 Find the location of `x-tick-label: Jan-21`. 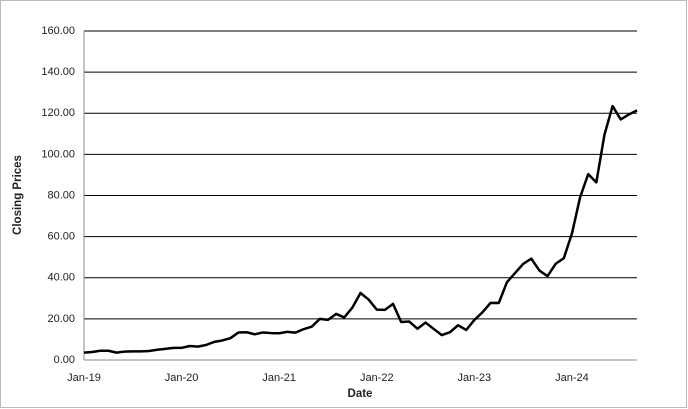

x-tick-label: Jan-21 is located at coordinates (279, 378).